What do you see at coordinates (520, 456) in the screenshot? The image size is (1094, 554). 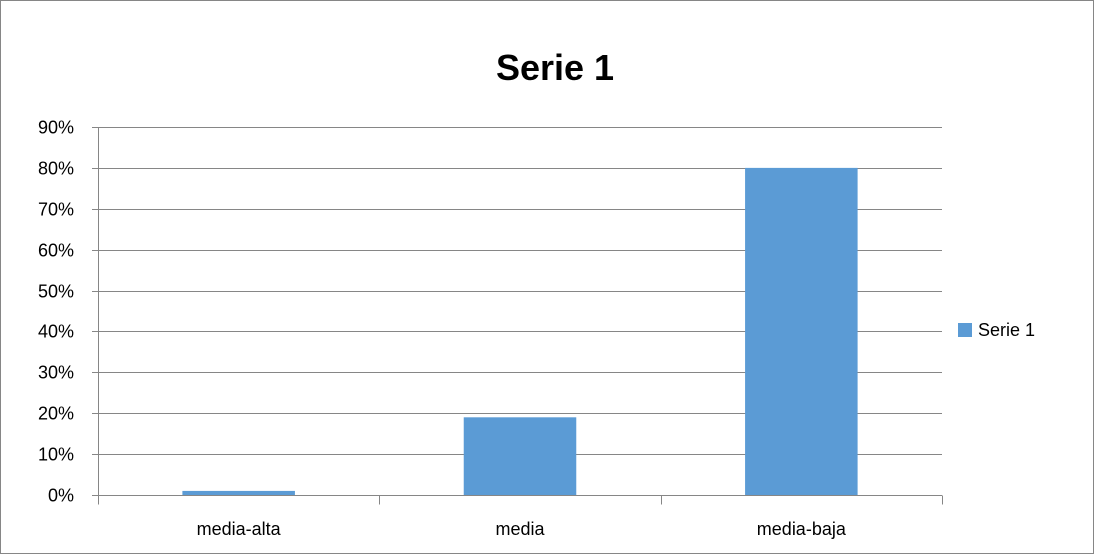 I see `bar-media` at bounding box center [520, 456].